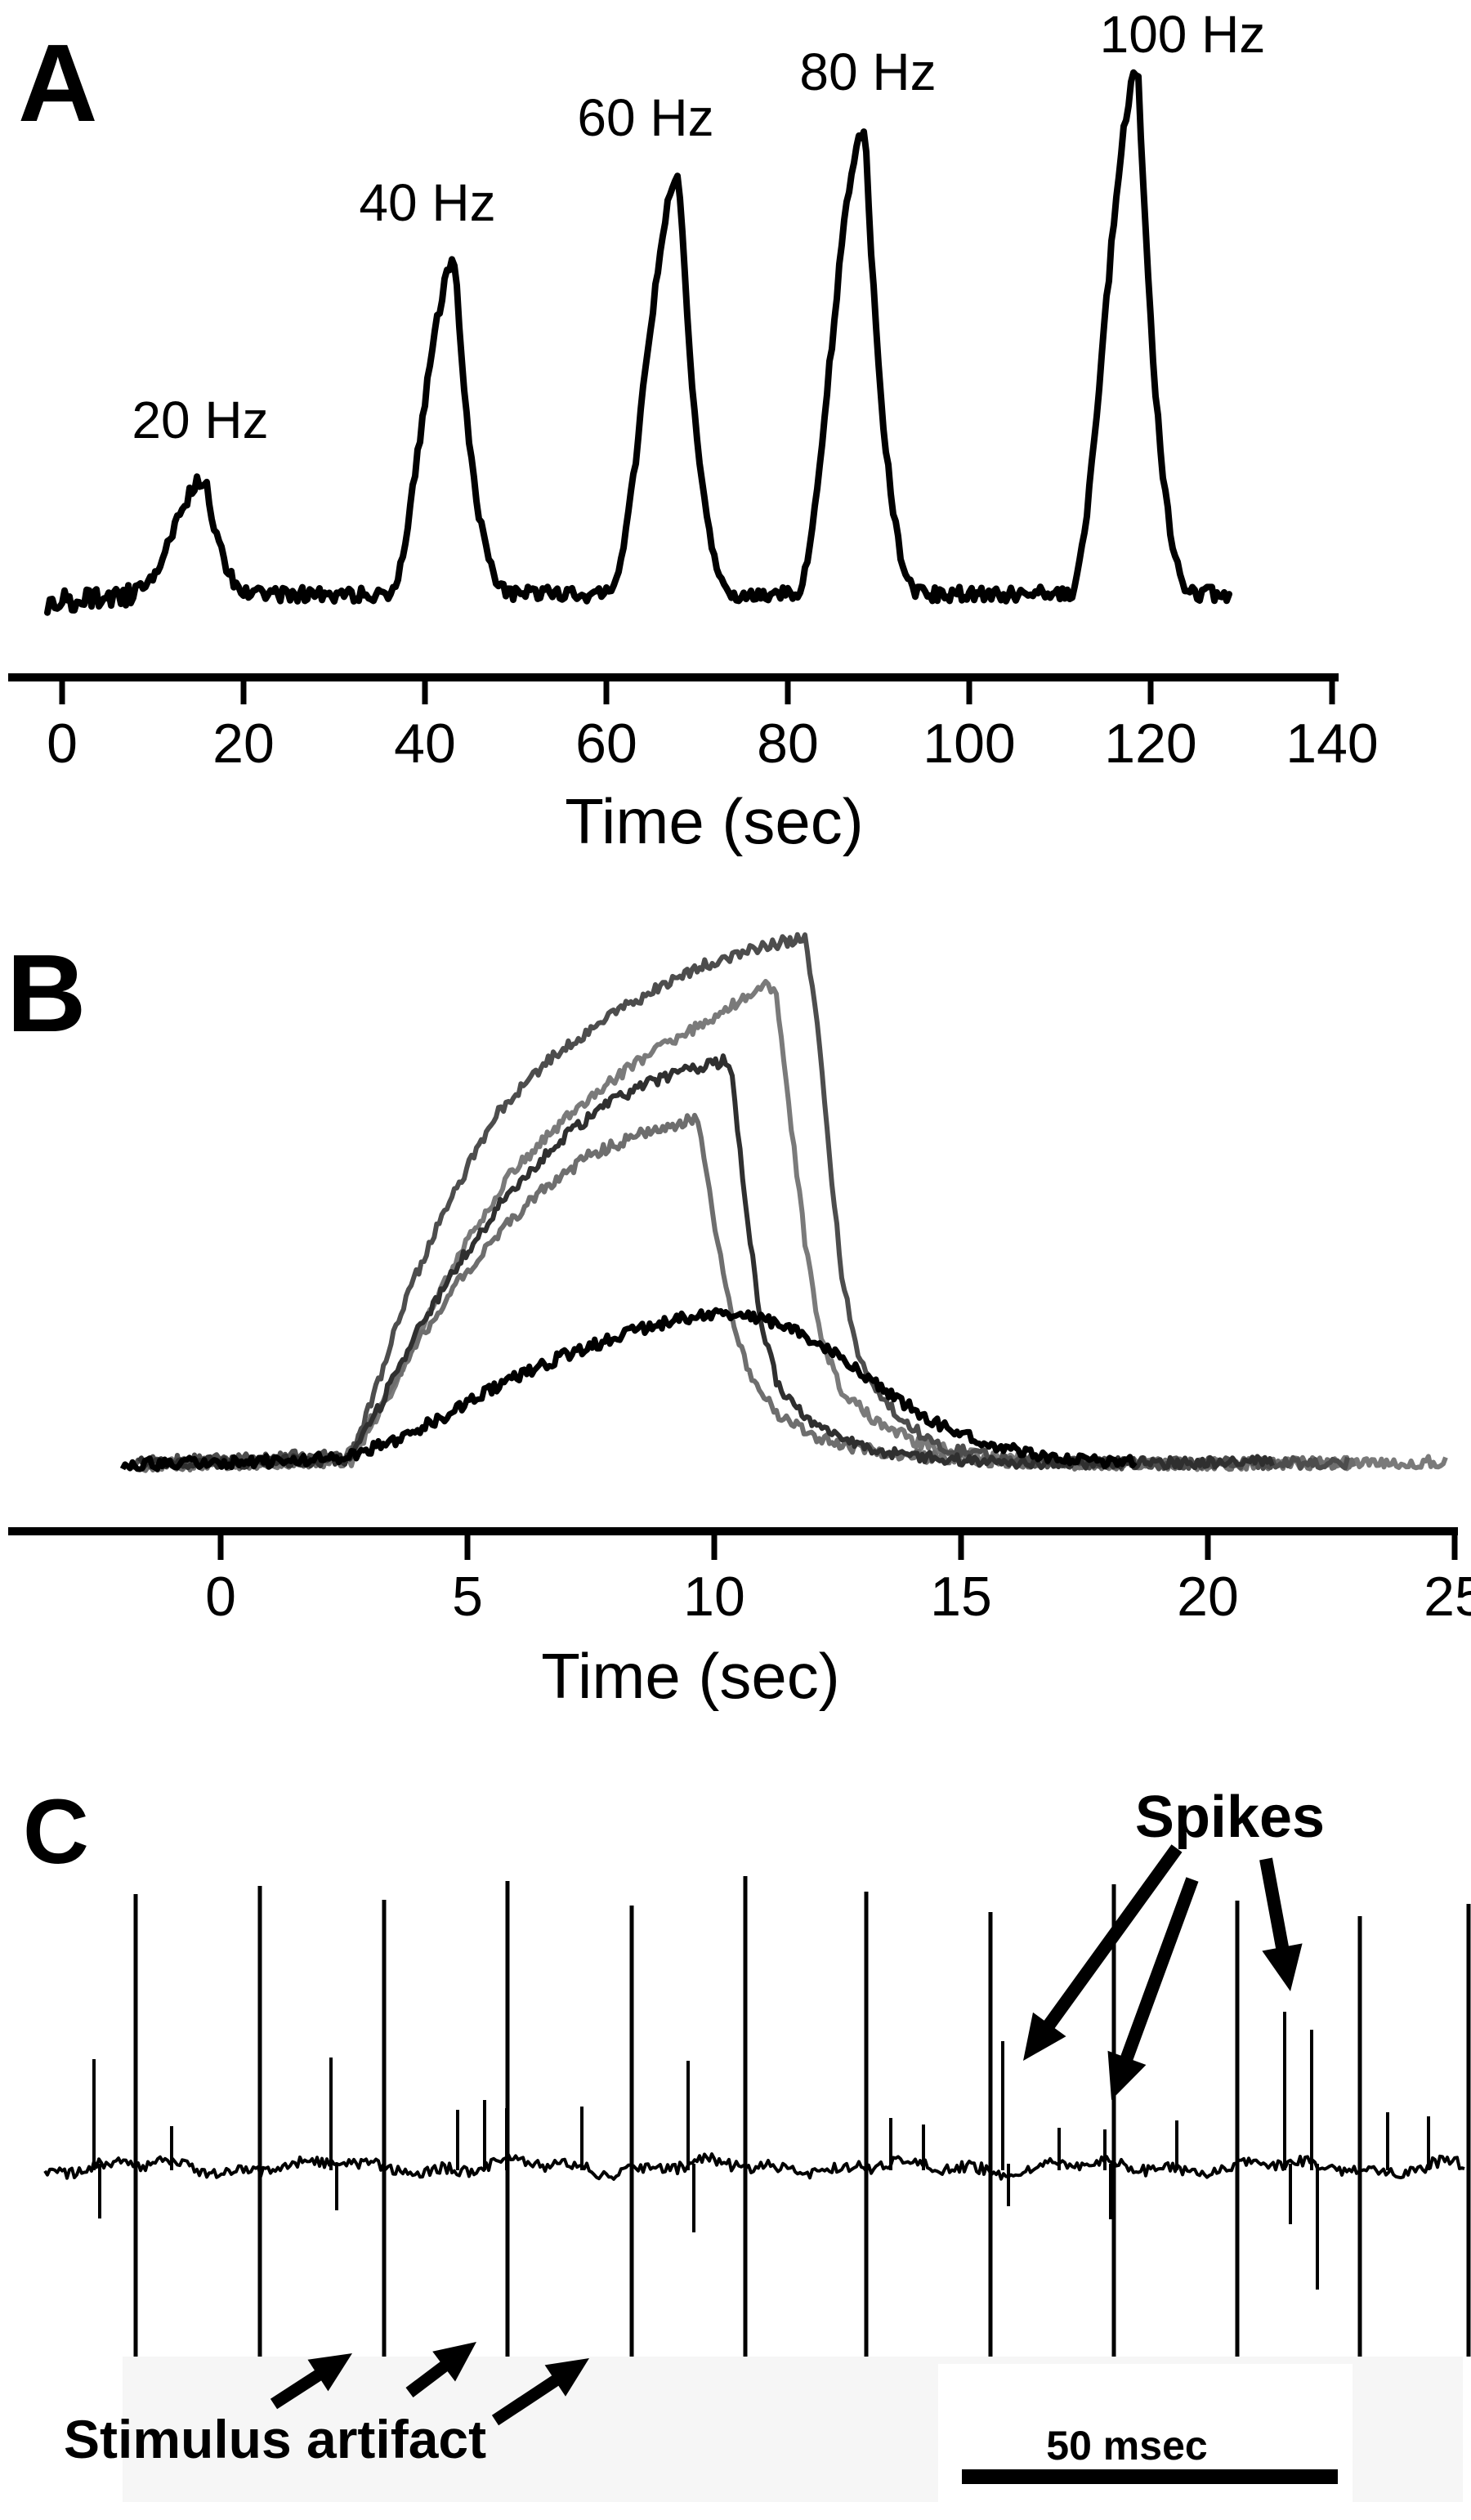 This screenshot has width=1471, height=2520. I want to click on panel-a-letter: A, so click(58, 83).